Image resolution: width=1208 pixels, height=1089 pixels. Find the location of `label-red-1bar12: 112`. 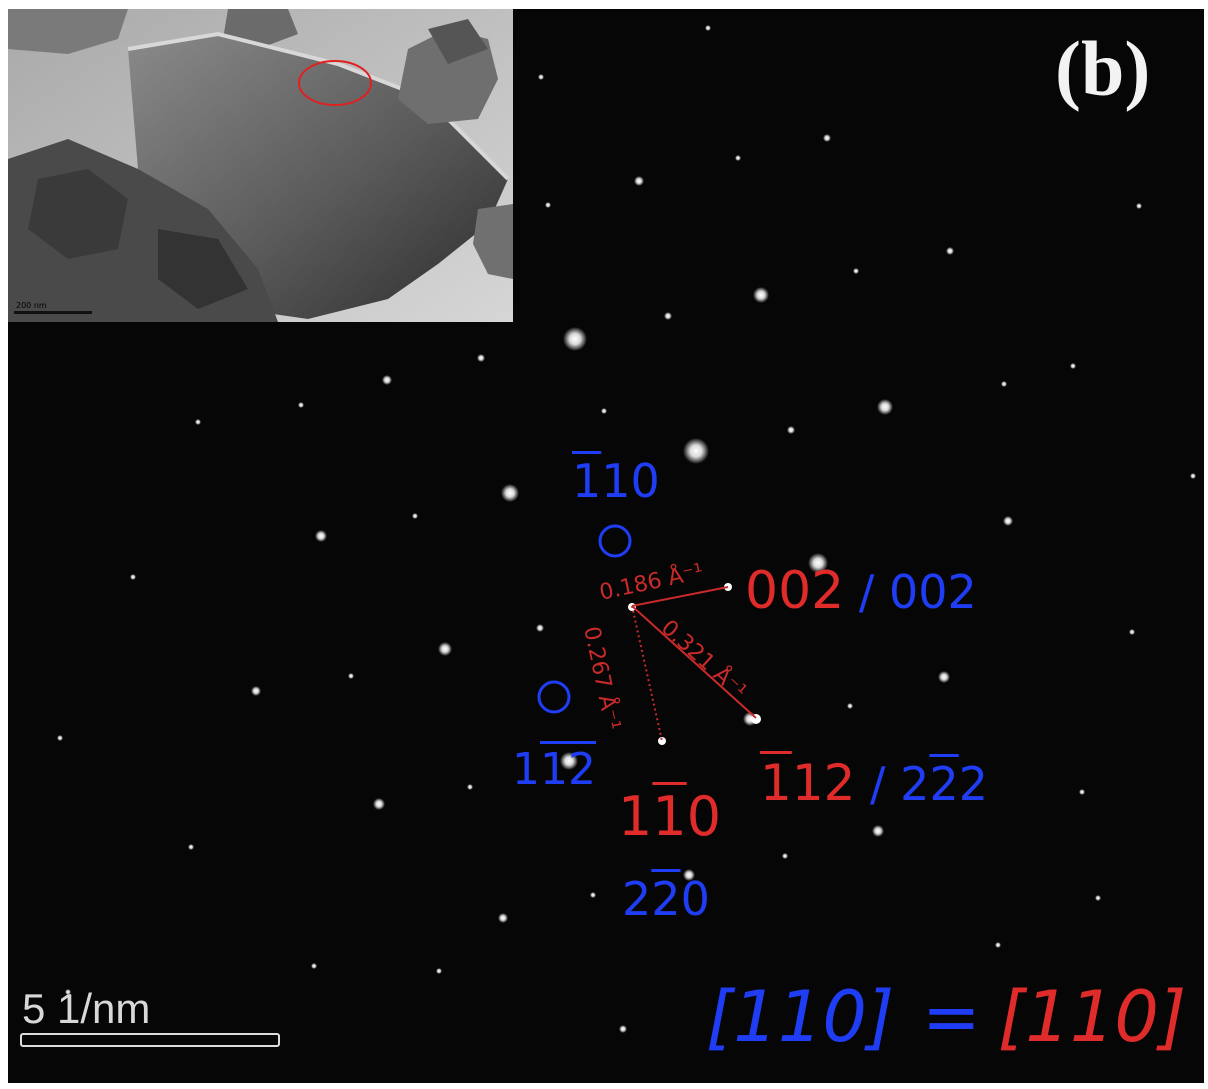

label-red-1bar12: 112 is located at coordinates (808, 783).